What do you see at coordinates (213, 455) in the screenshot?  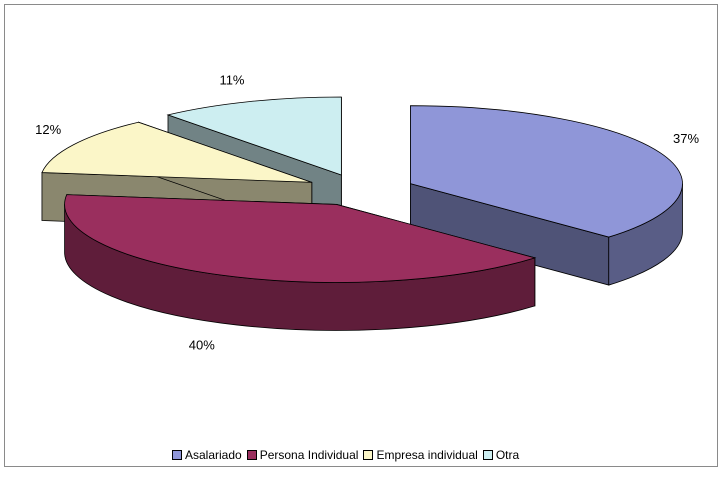 I see `legend-label-asalariado: Asalariado` at bounding box center [213, 455].